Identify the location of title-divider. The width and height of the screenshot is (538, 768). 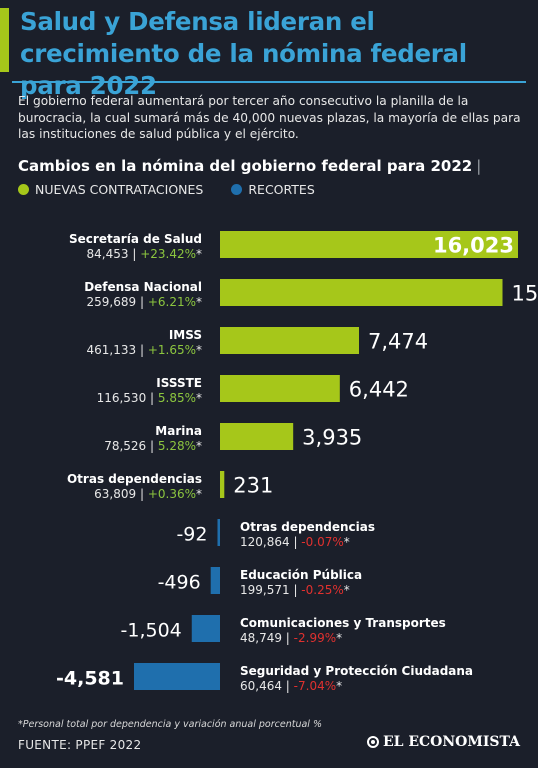
(269, 82).